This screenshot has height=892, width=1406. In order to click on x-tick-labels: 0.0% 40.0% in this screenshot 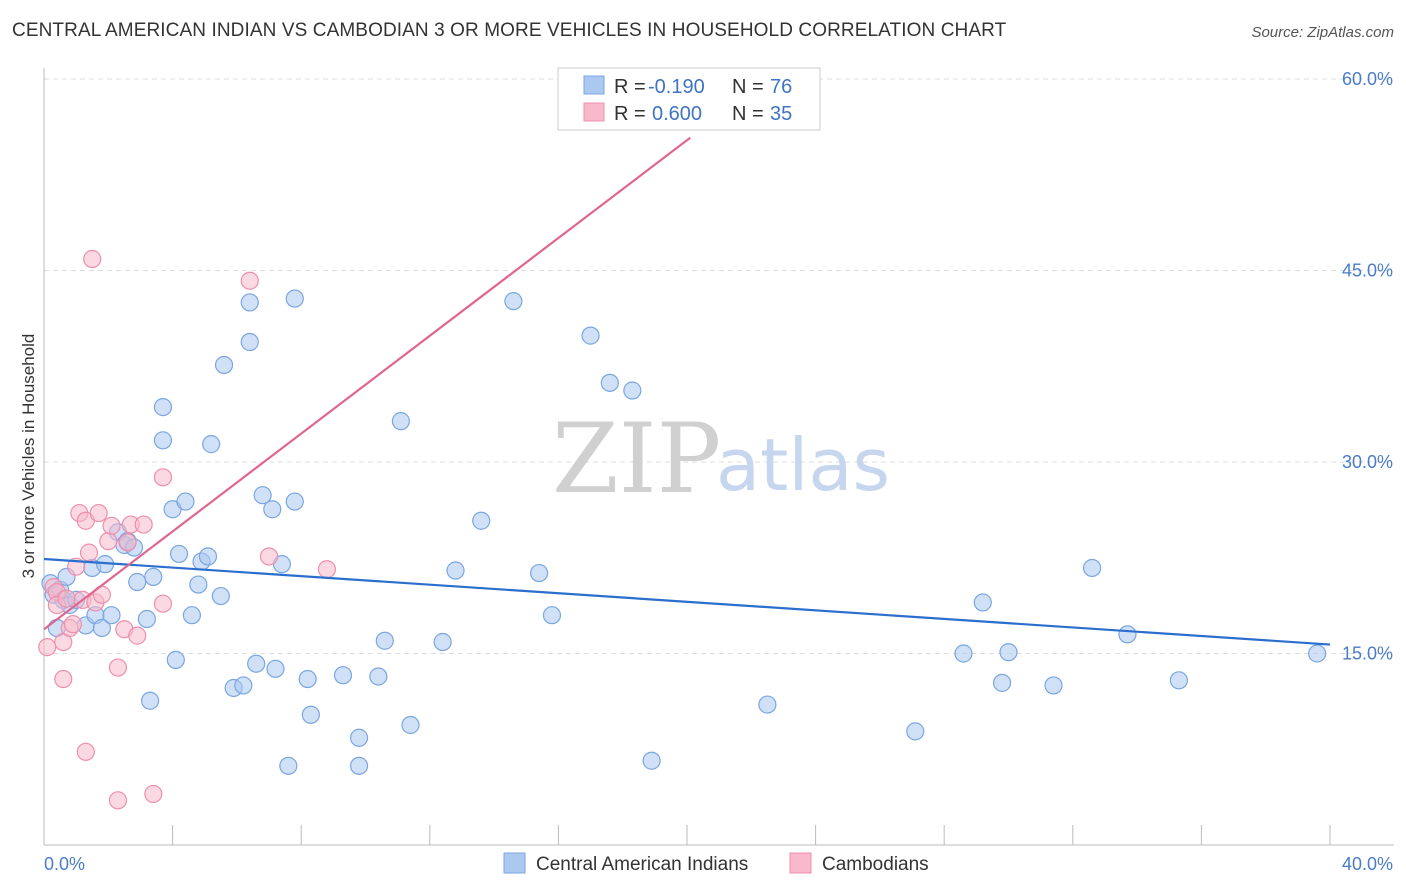, I will do `click(718, 864)`.